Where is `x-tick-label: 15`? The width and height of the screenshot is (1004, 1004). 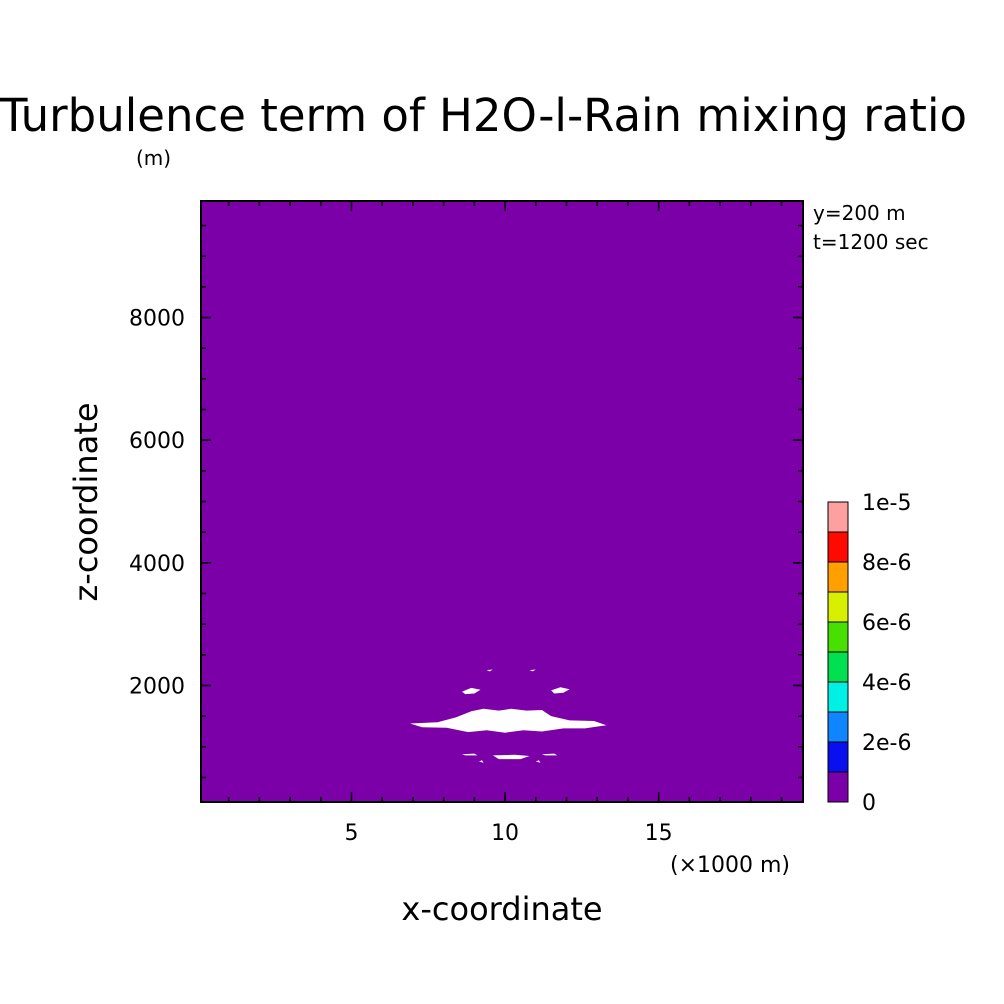
x-tick-label: 15 is located at coordinates (659, 833).